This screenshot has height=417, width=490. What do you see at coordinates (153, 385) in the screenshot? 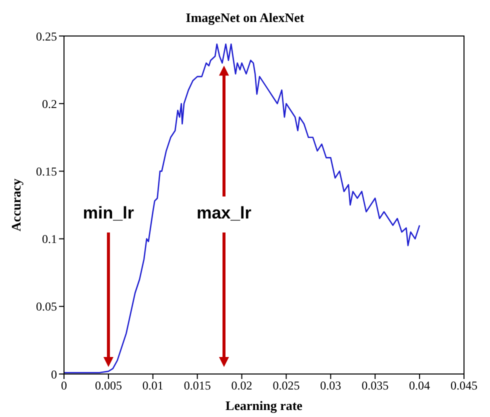
I see `x-tick-label: 0.01` at bounding box center [153, 385].